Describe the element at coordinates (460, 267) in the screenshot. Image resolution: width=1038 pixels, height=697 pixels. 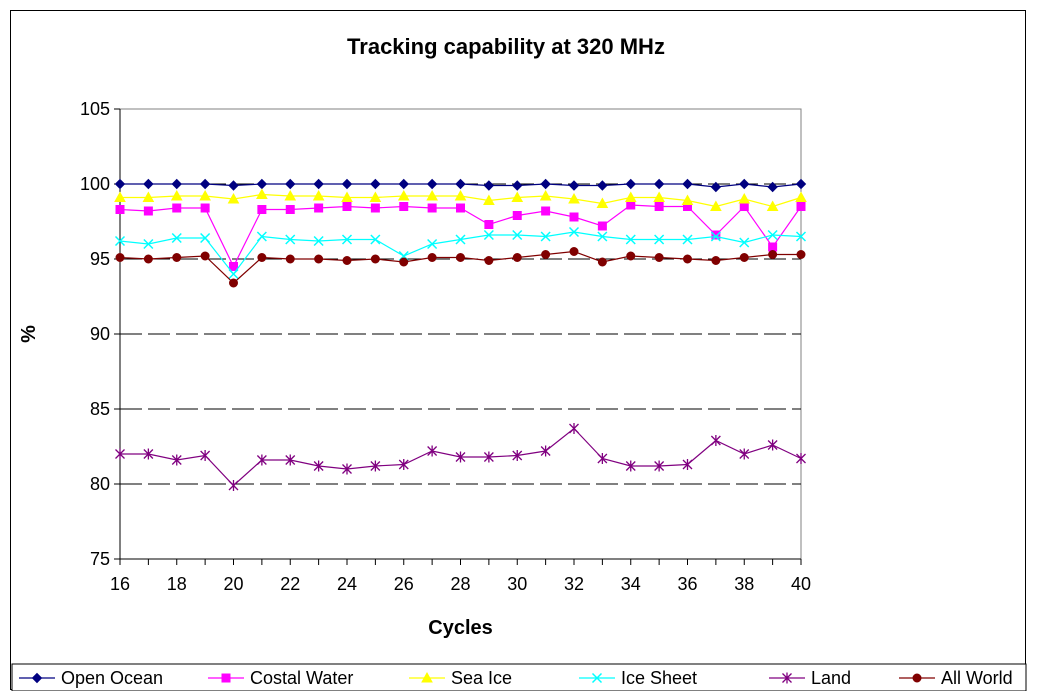
I see `series-all-world` at that location.